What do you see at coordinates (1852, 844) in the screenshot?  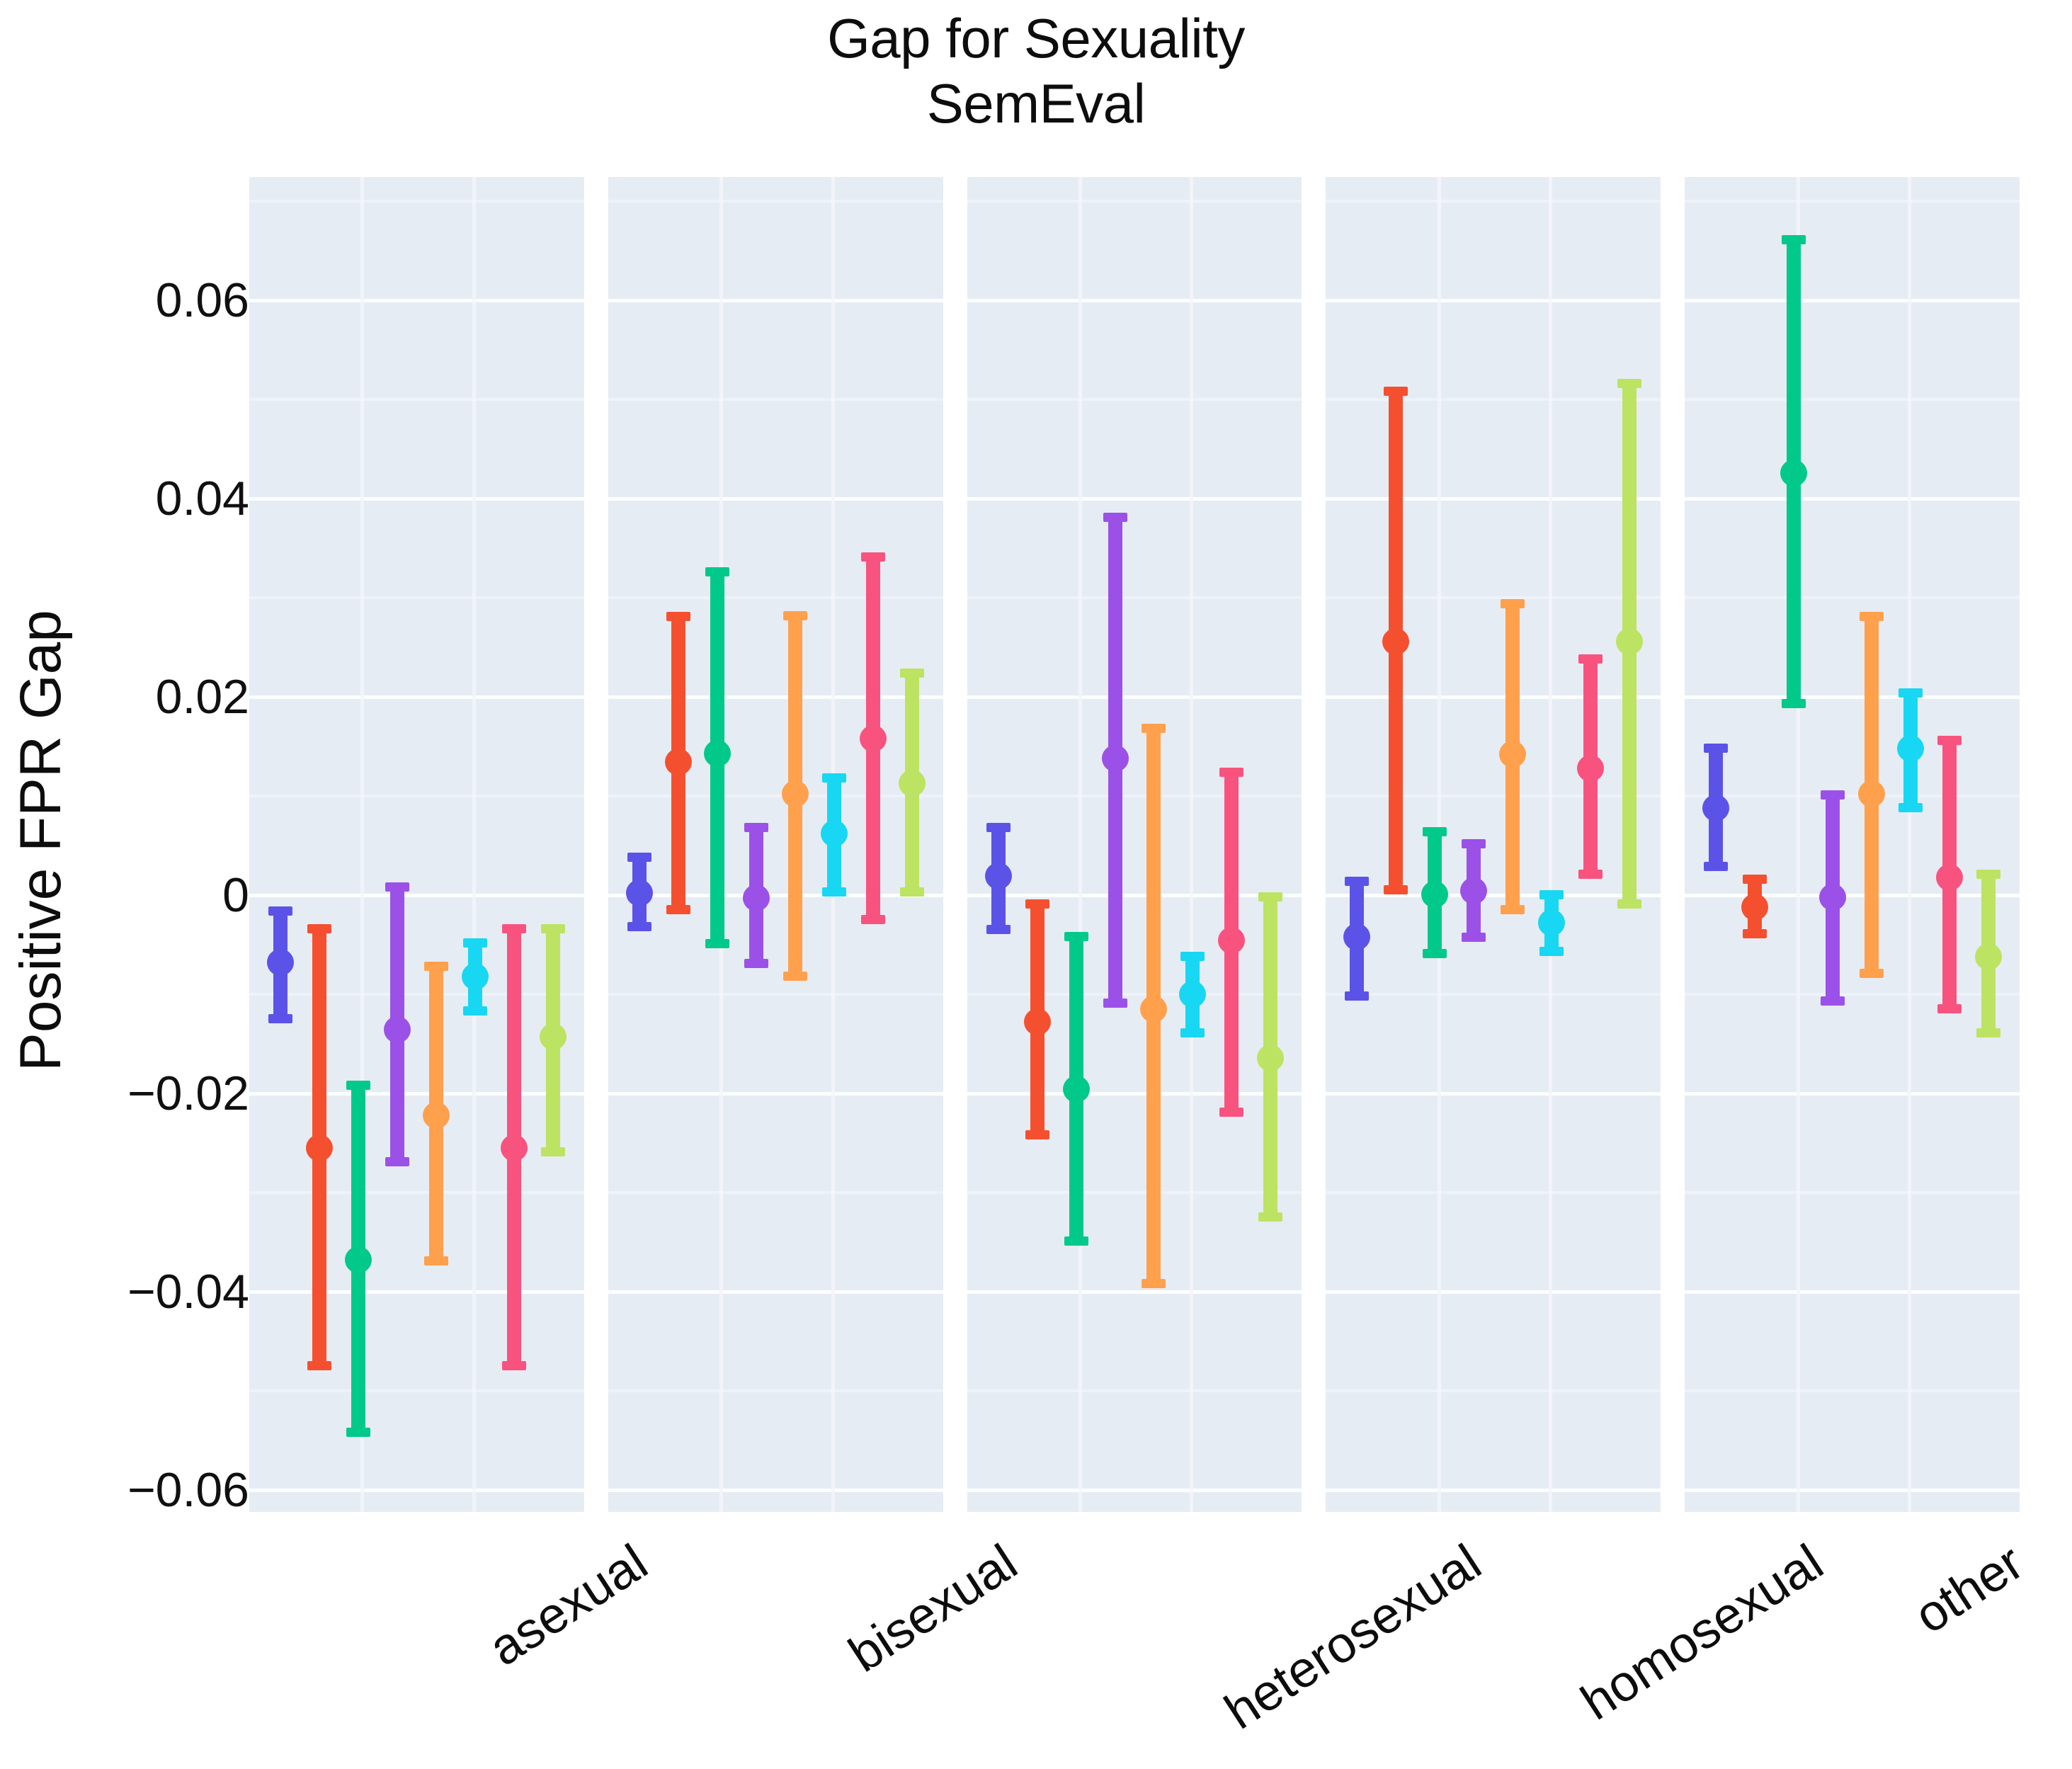 I see `facet-panel` at bounding box center [1852, 844].